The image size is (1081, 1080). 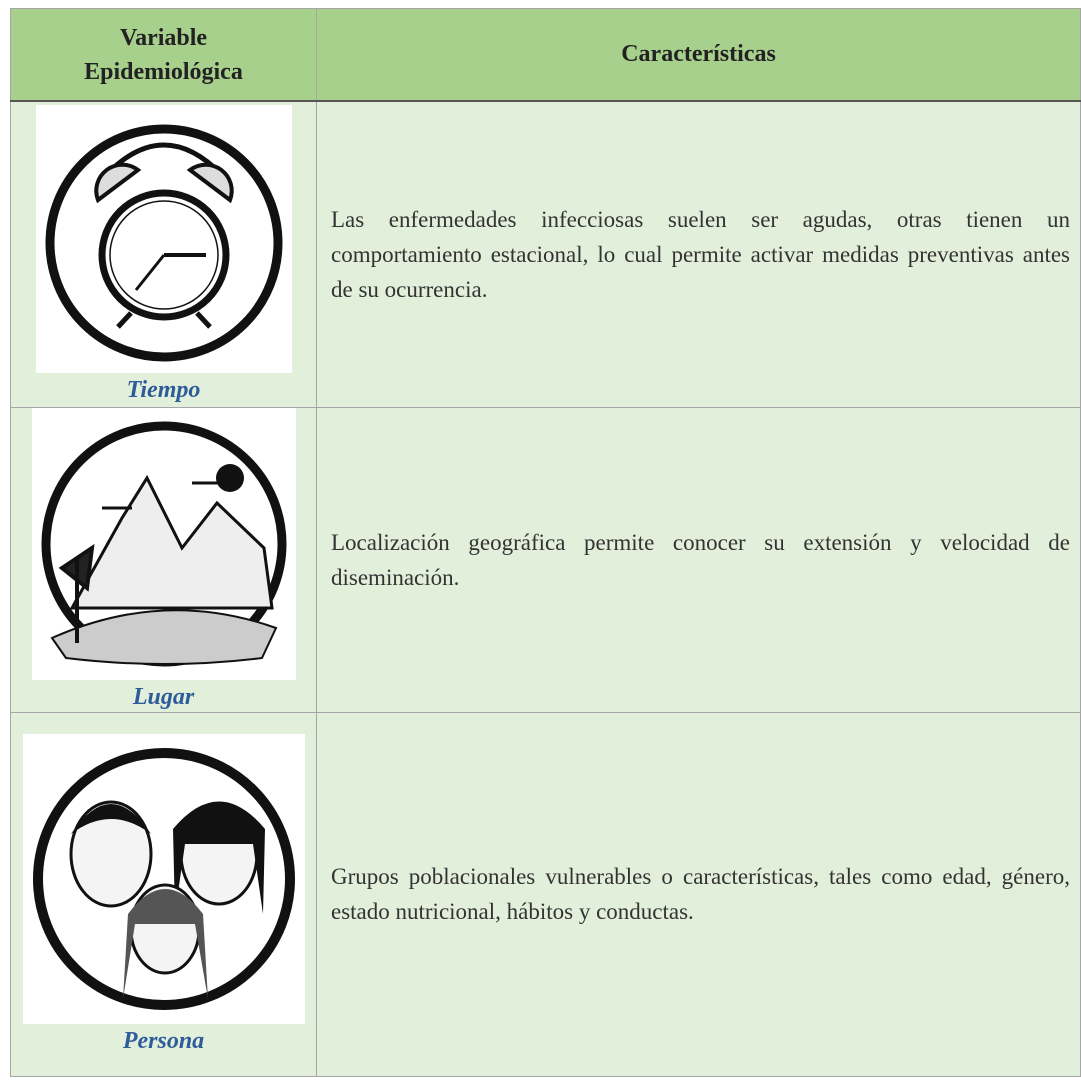 What do you see at coordinates (163, 878) in the screenshot?
I see `people-illustration` at bounding box center [163, 878].